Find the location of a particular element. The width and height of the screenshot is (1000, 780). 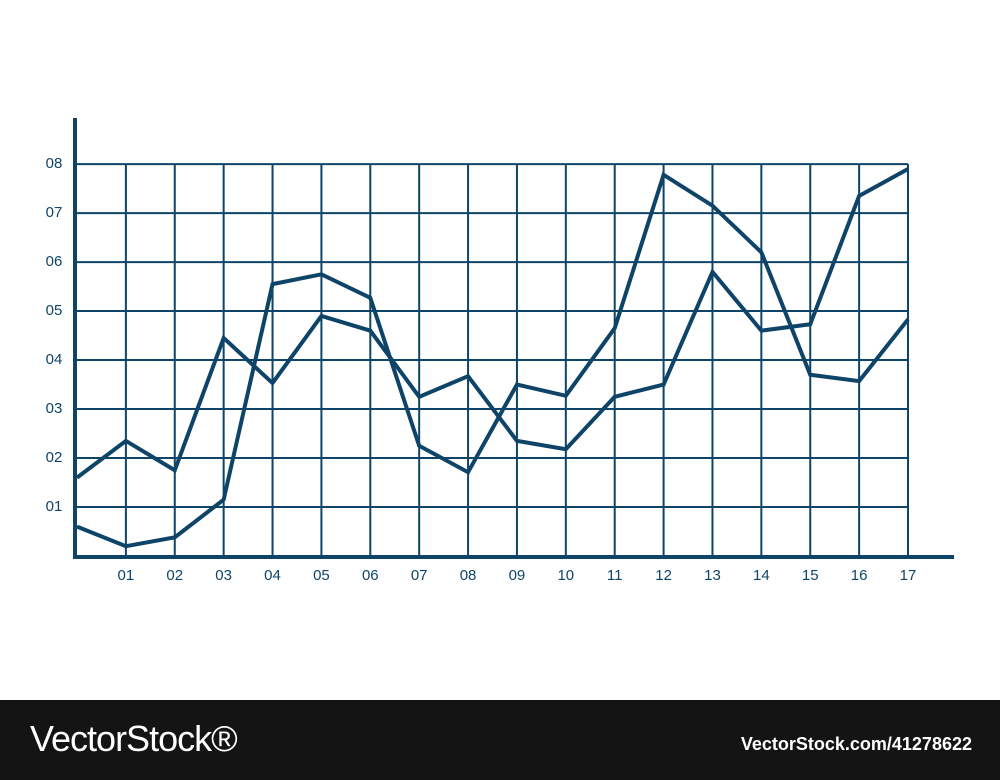

y-tick-label: 07 is located at coordinates (54, 212).